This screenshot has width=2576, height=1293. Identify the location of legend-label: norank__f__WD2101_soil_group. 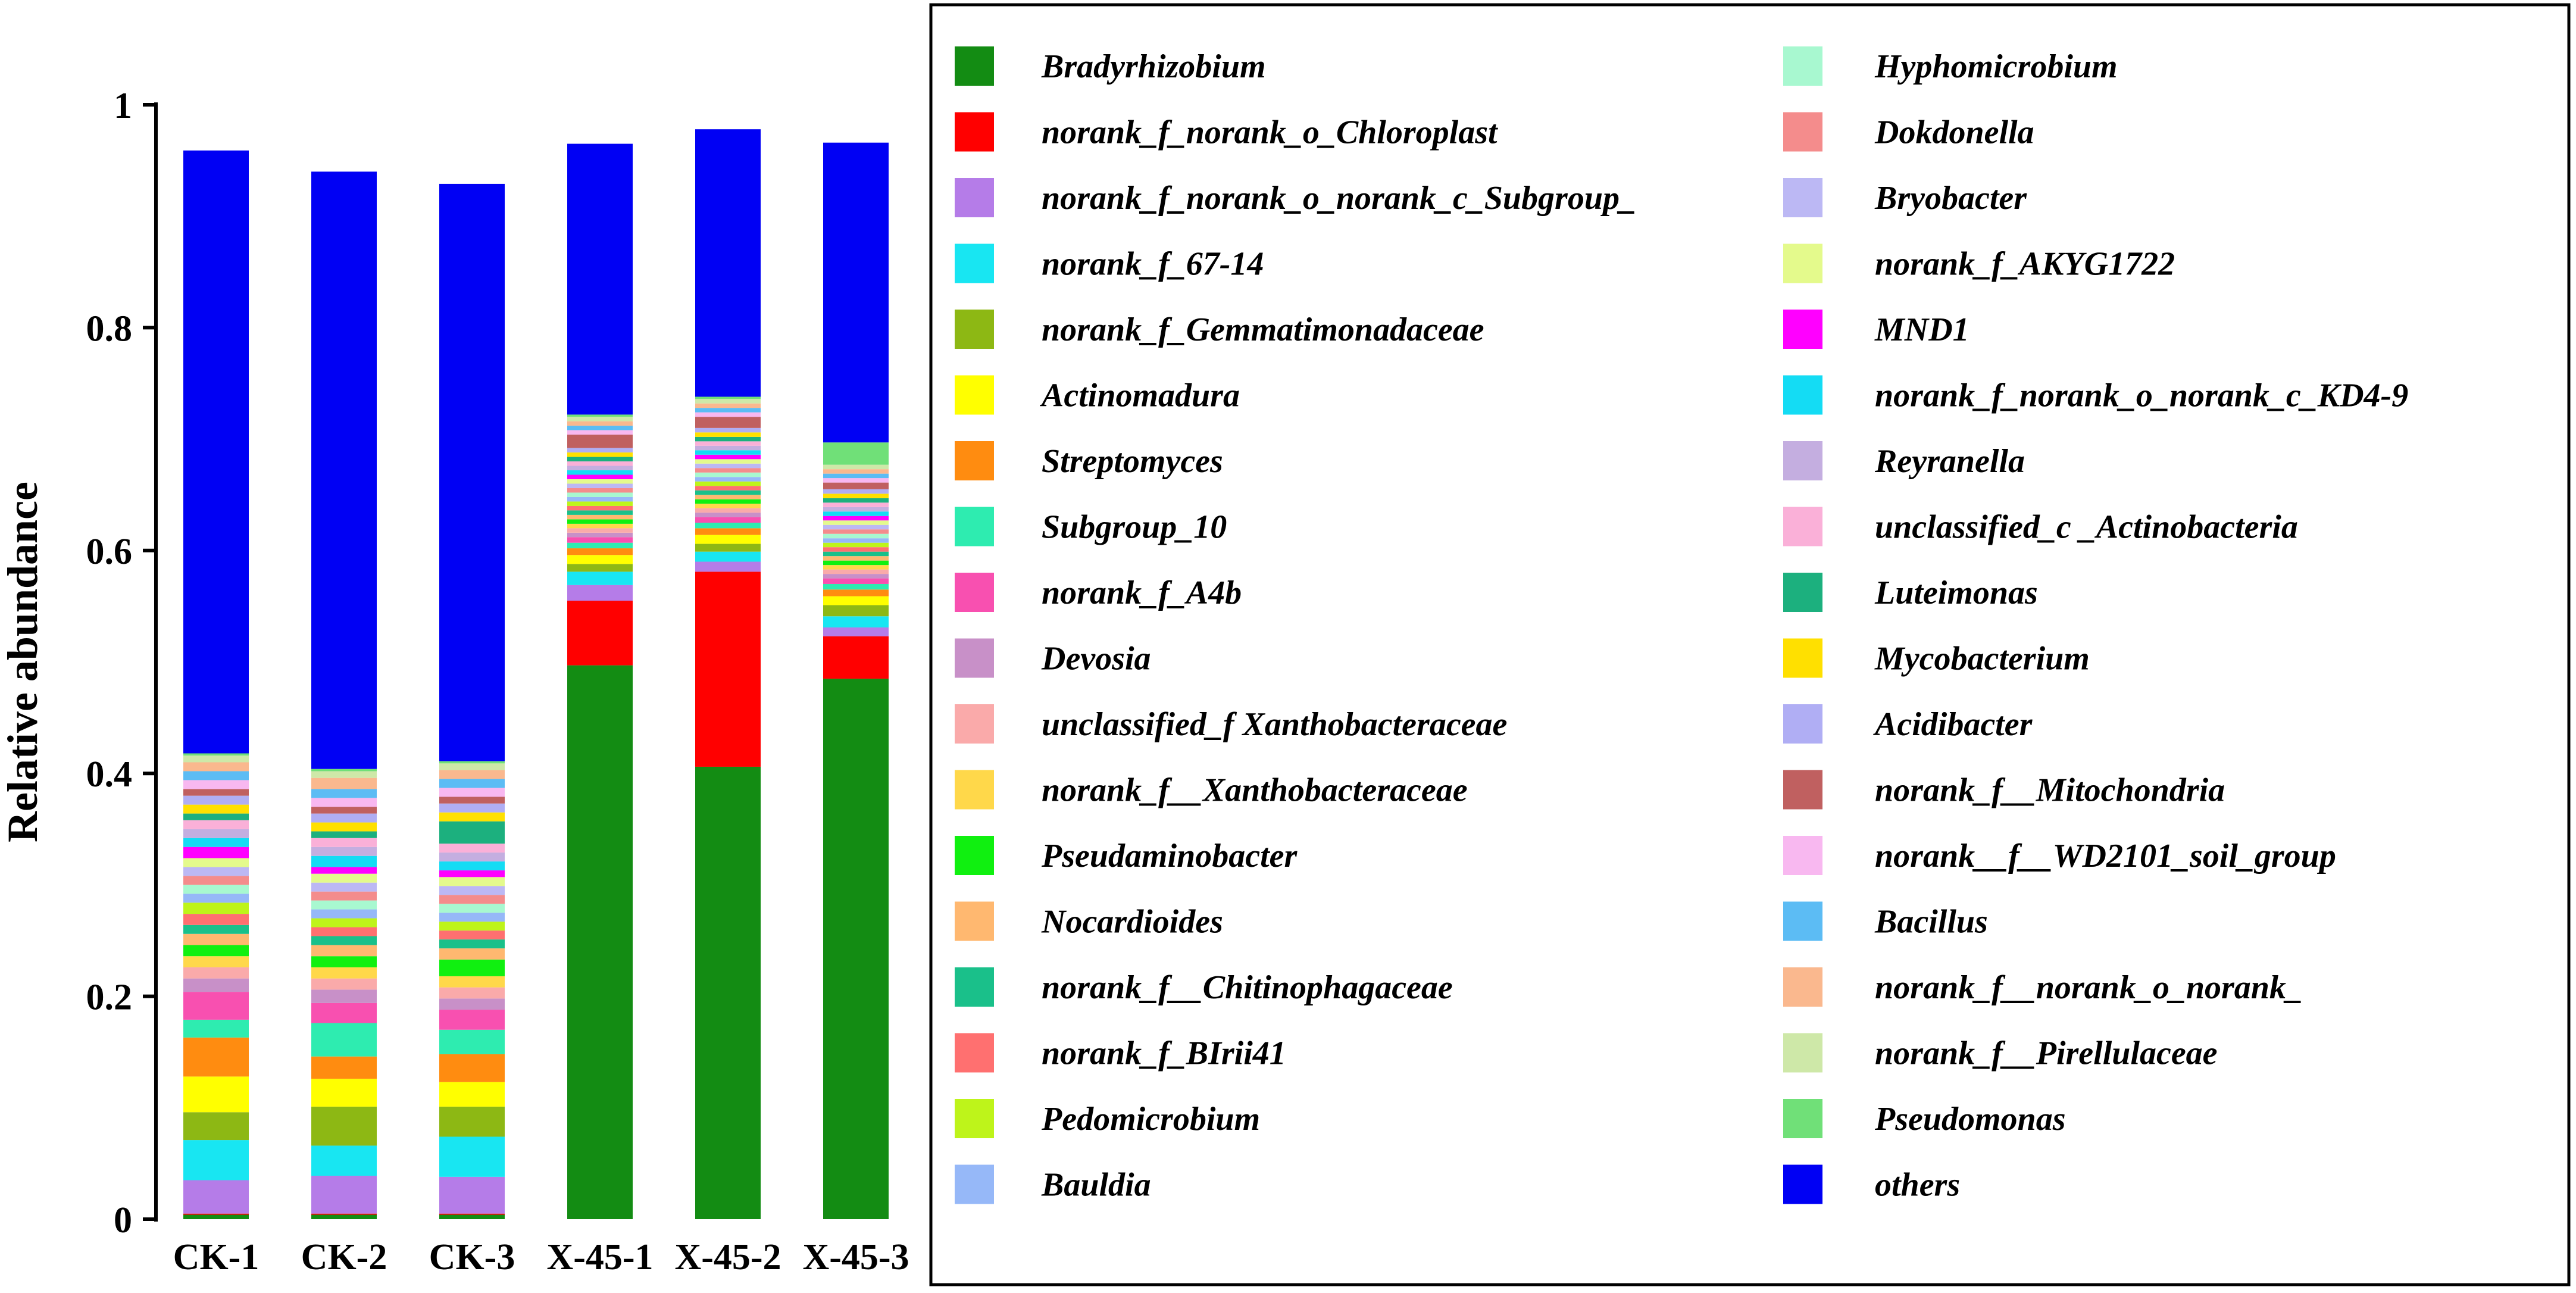
(2105, 856).